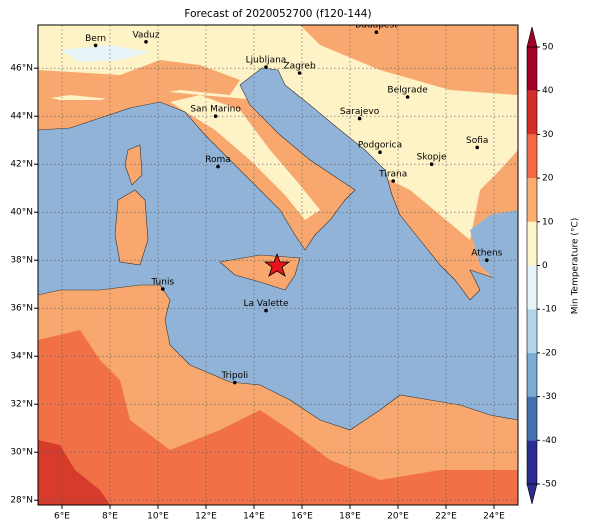 Image resolution: width=592 pixels, height=529 pixels. Describe the element at coordinates (300, 67) in the screenshot. I see `city-label: Zagreb` at that location.